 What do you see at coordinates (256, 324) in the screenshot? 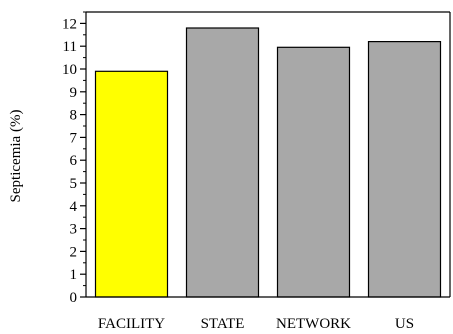
I see `x-category-labels: FACILITY STATE NETWORK US` at bounding box center [256, 324].